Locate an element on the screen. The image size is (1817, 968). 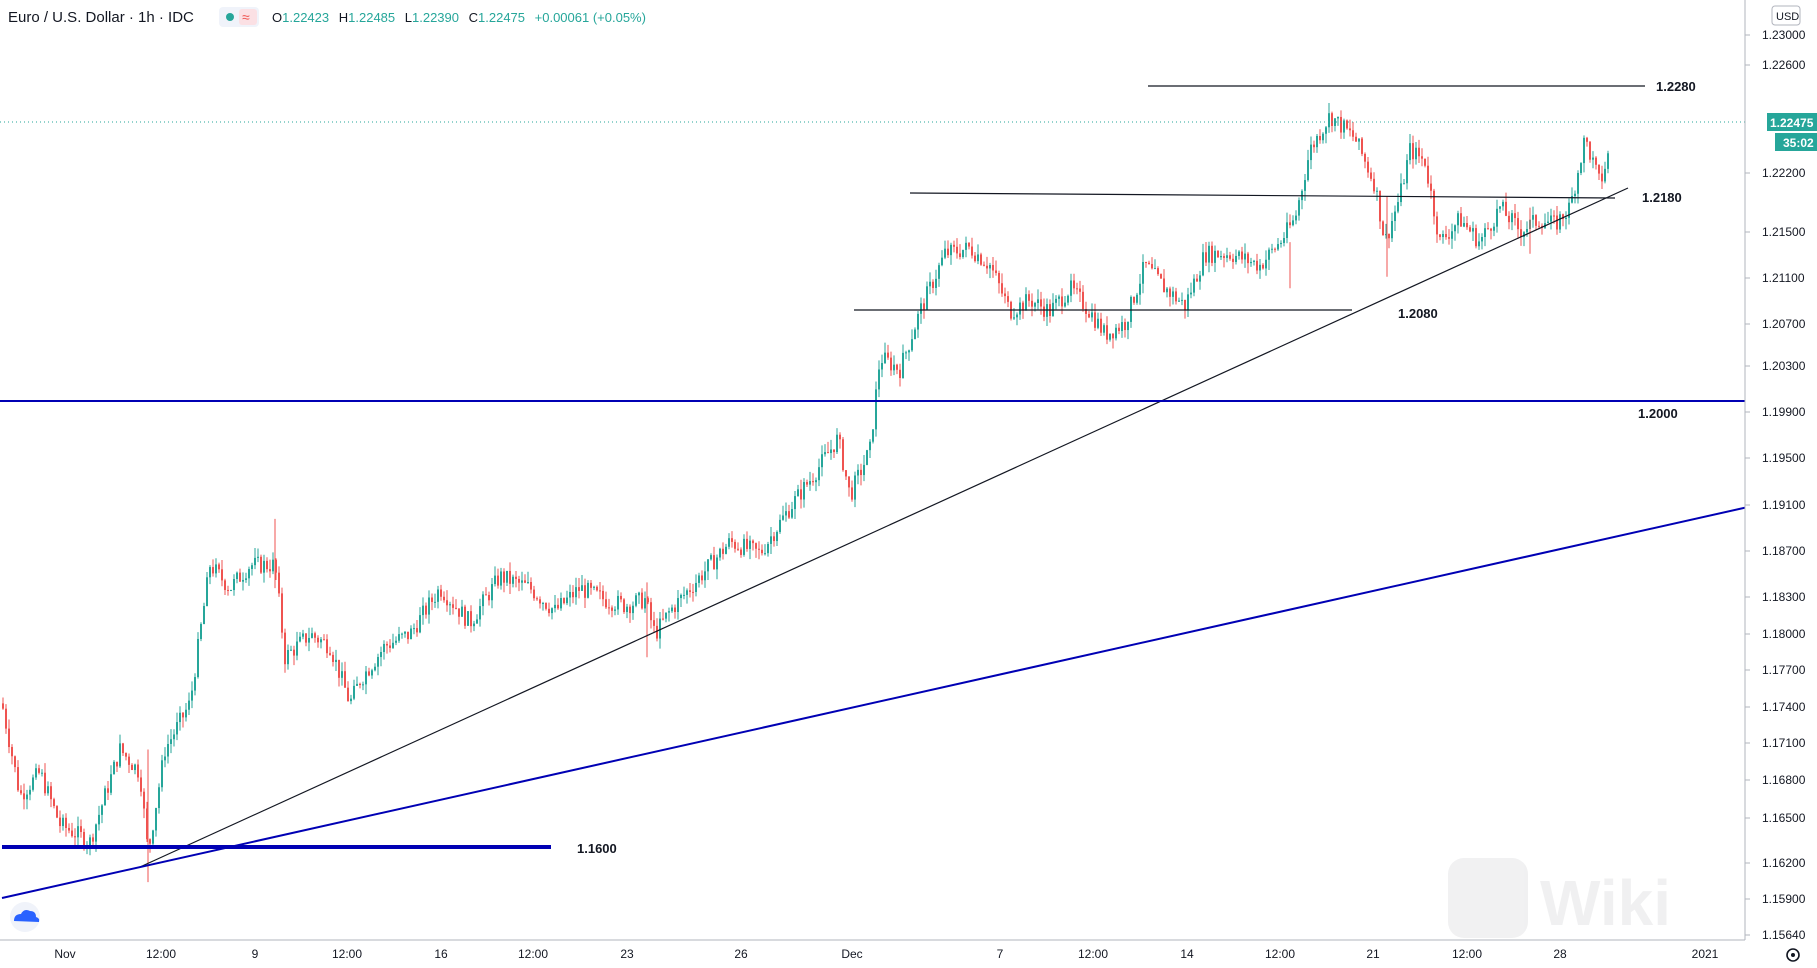
symbol-title: Euro / U.S. Dollar · 1h · IDC is located at coordinates (101, 17).